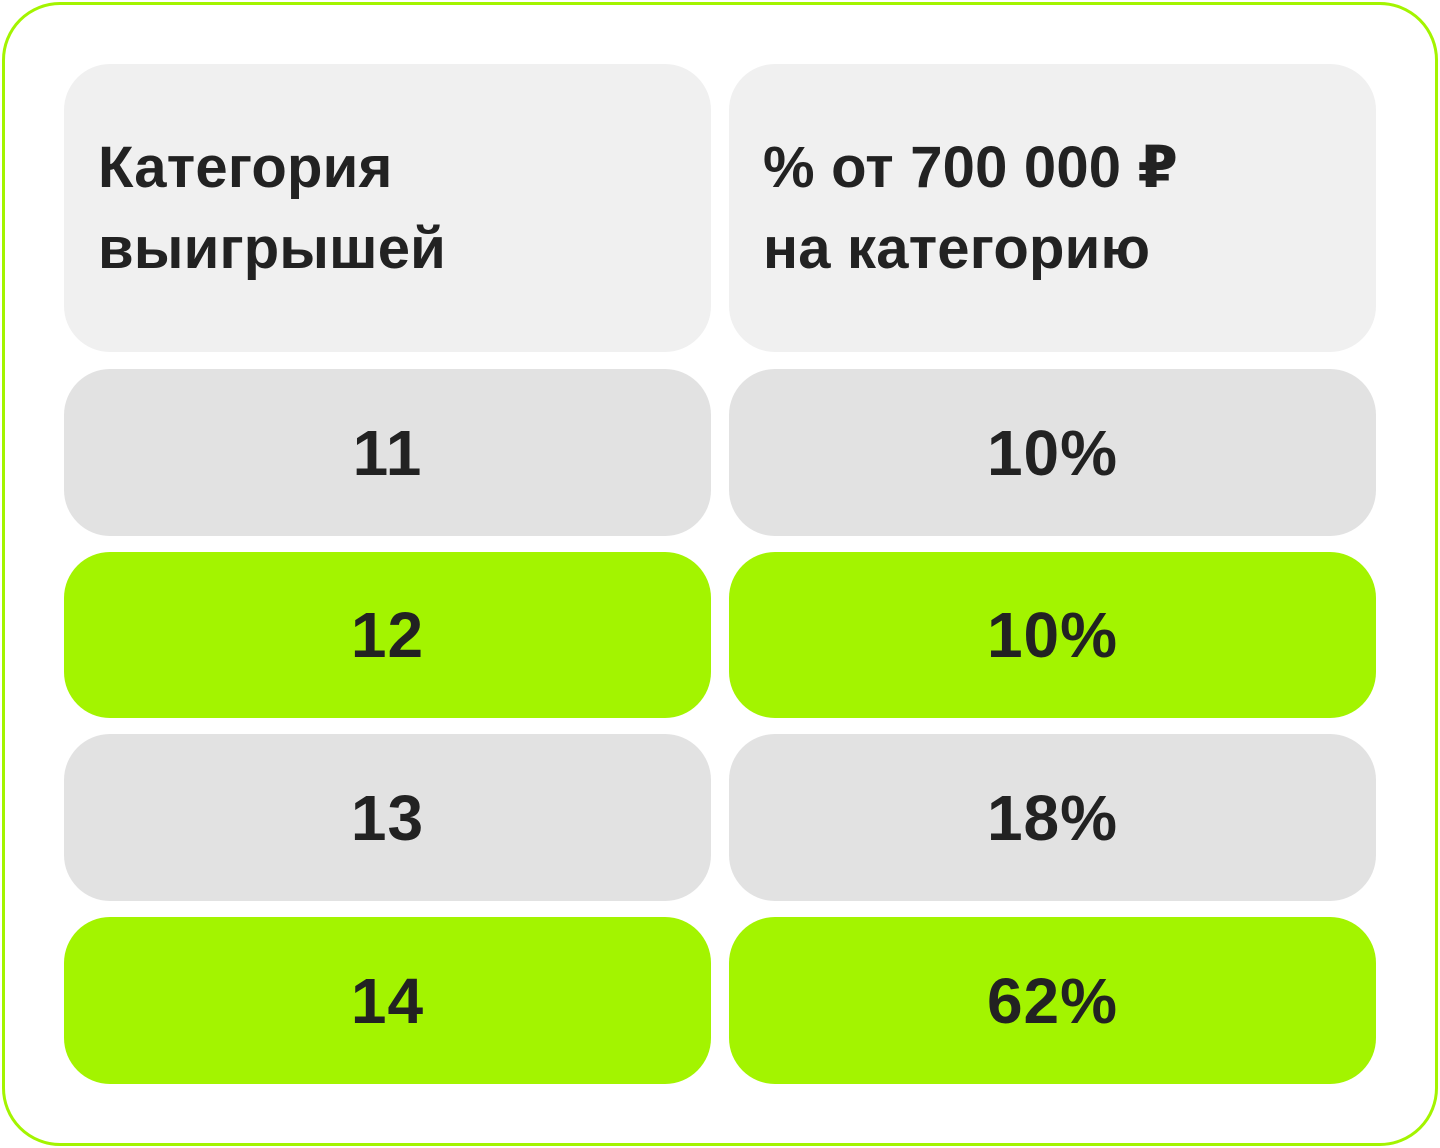 The width and height of the screenshot is (1440, 1148). Describe the element at coordinates (387, 635) in the screenshot. I see `table-row-2-category: 12` at that location.